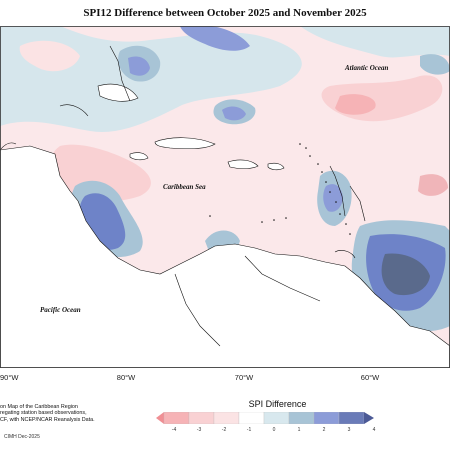 The height and width of the screenshot is (450, 450). What do you see at coordinates (174, 430) in the screenshot?
I see `legend-tick: -4` at bounding box center [174, 430].